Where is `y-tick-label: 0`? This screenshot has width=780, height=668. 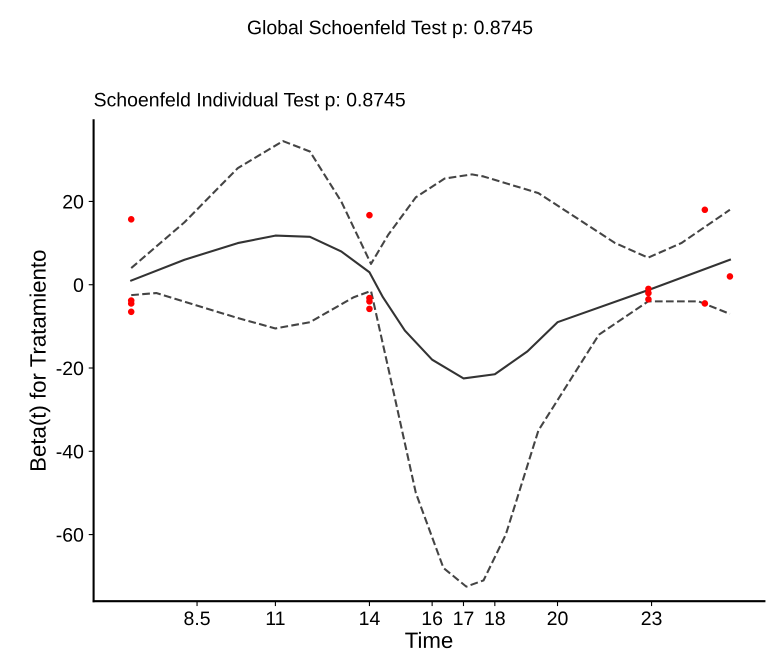
y-tick-label: 0 is located at coordinates (79, 285).